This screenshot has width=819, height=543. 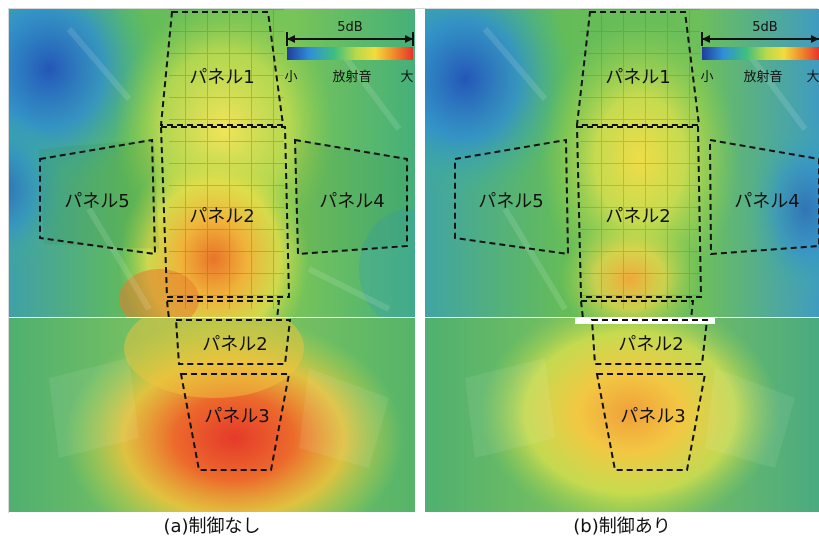 I want to click on legend-low-label-b: 小, so click(x=706, y=77).